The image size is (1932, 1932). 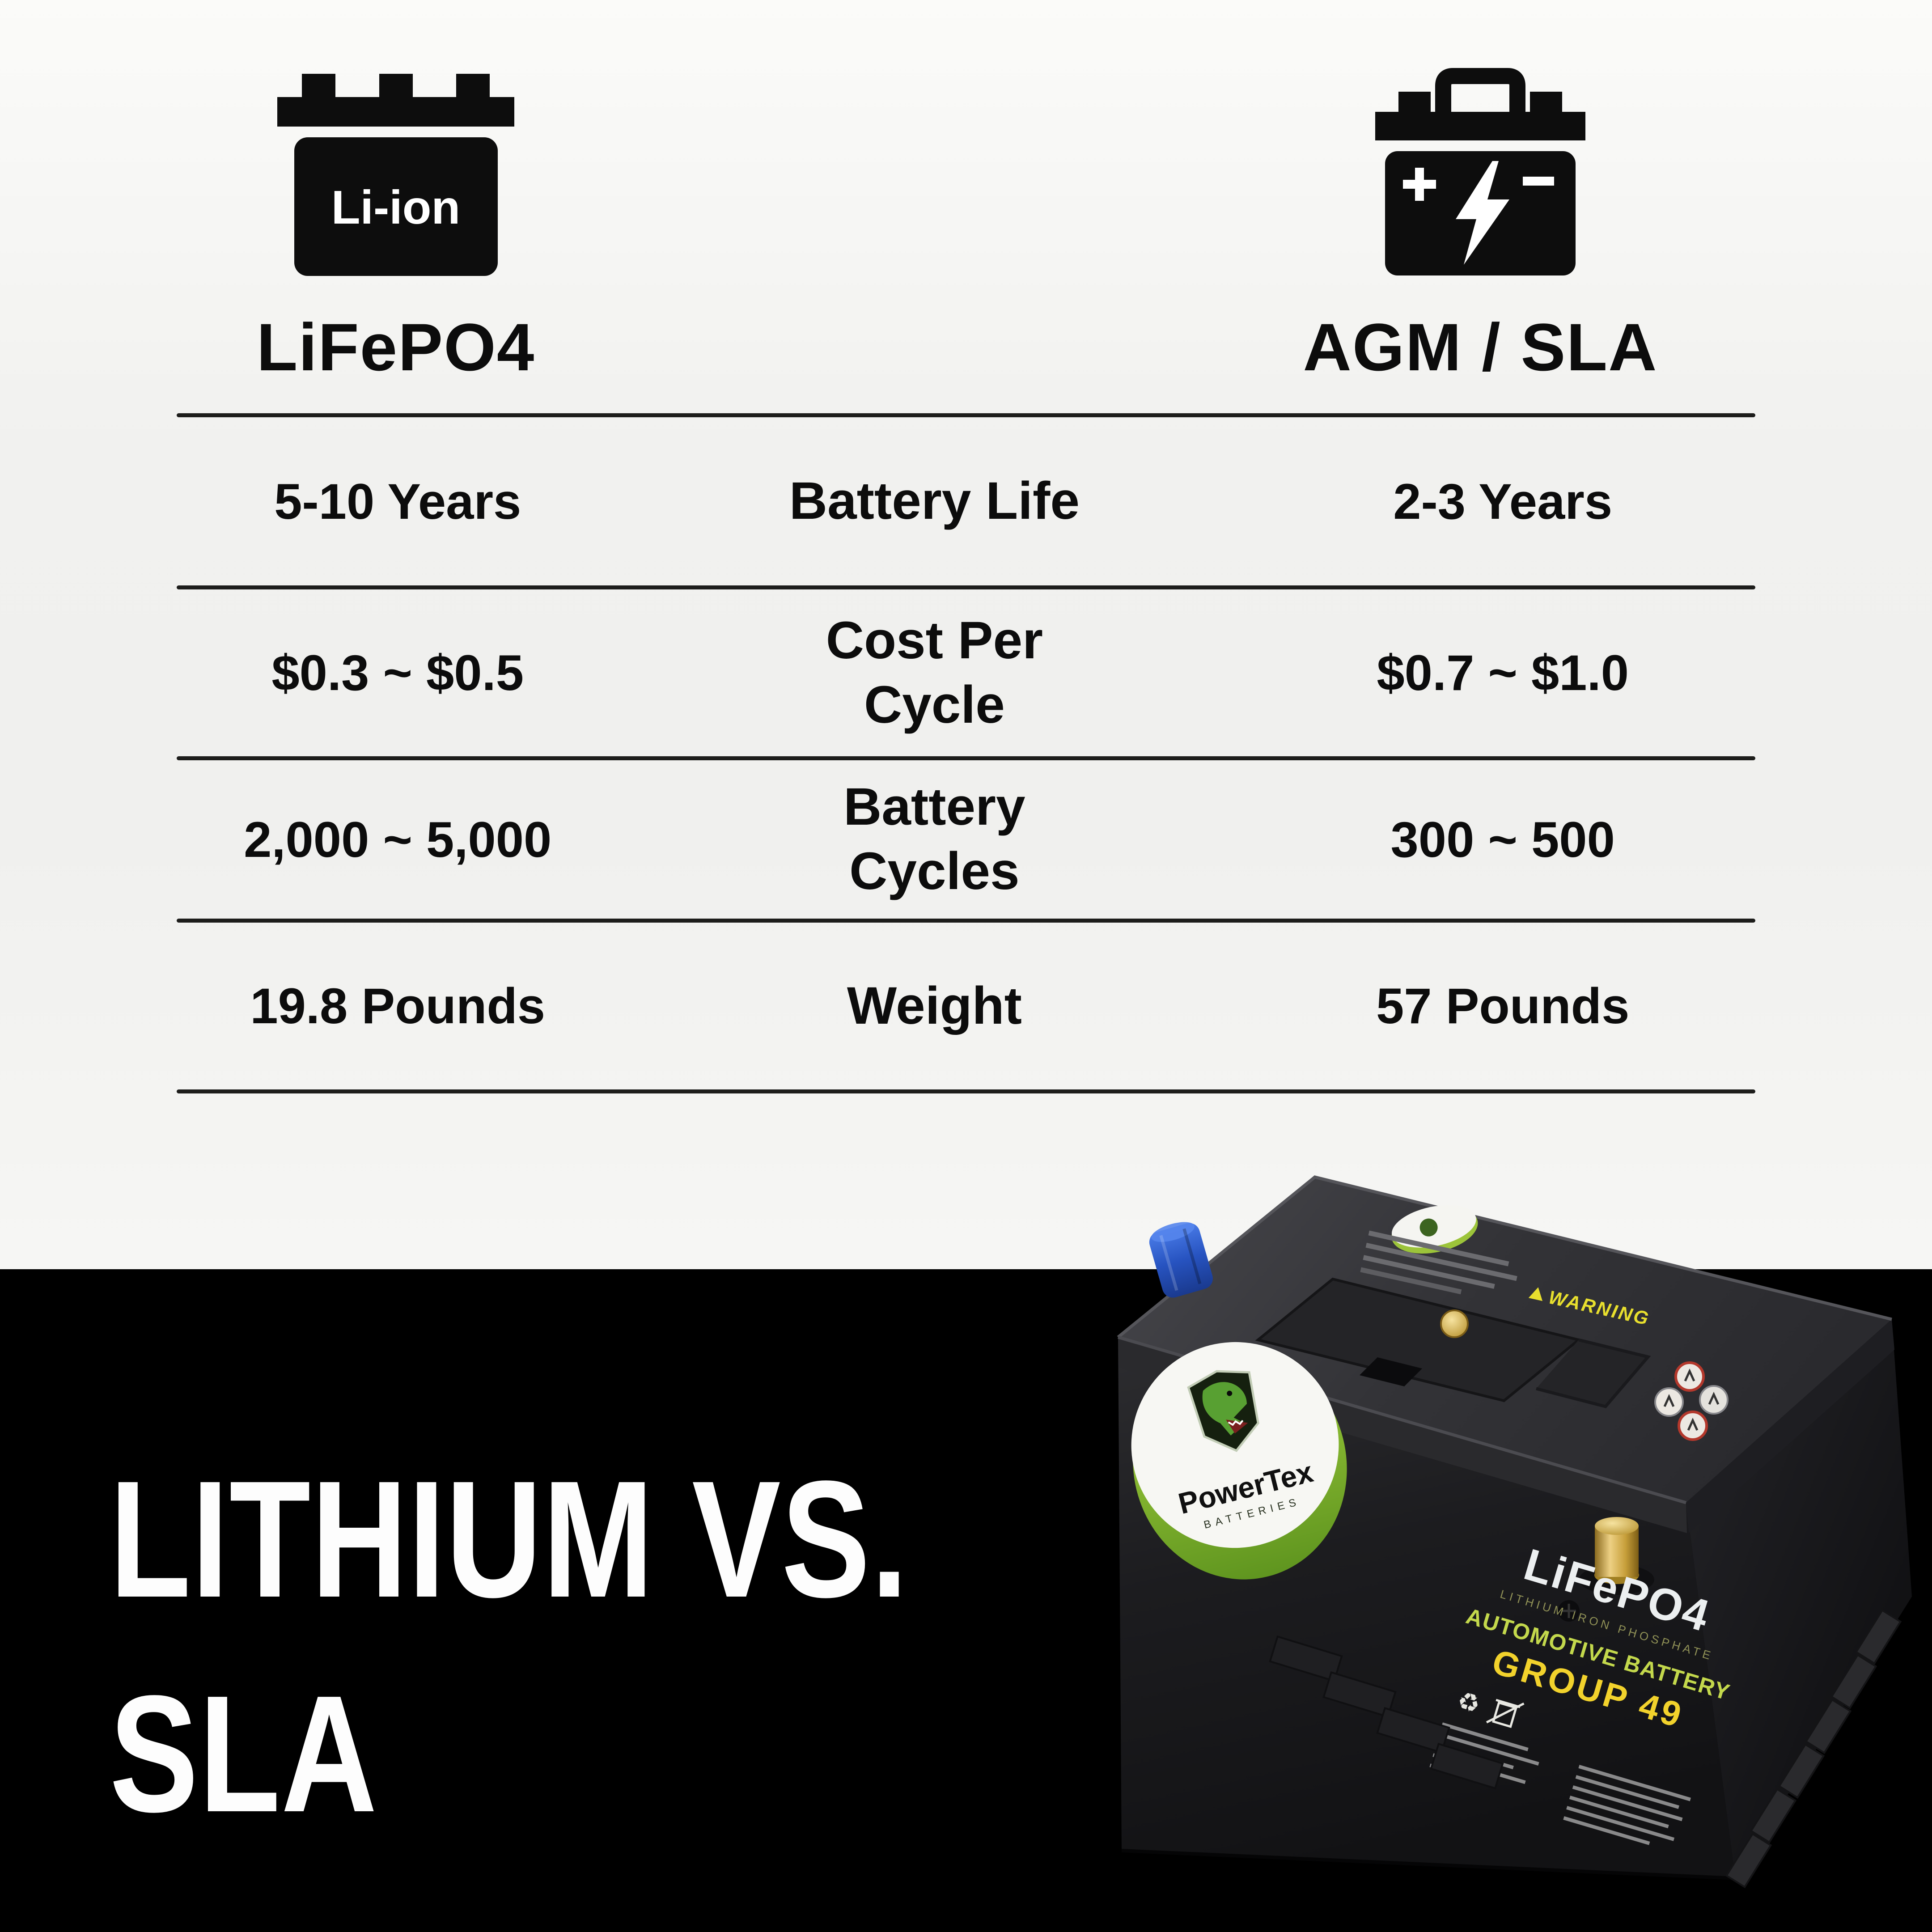 What do you see at coordinates (397, 501) in the screenshot?
I see `lifepo4-battery-life: 5-10 Years` at bounding box center [397, 501].